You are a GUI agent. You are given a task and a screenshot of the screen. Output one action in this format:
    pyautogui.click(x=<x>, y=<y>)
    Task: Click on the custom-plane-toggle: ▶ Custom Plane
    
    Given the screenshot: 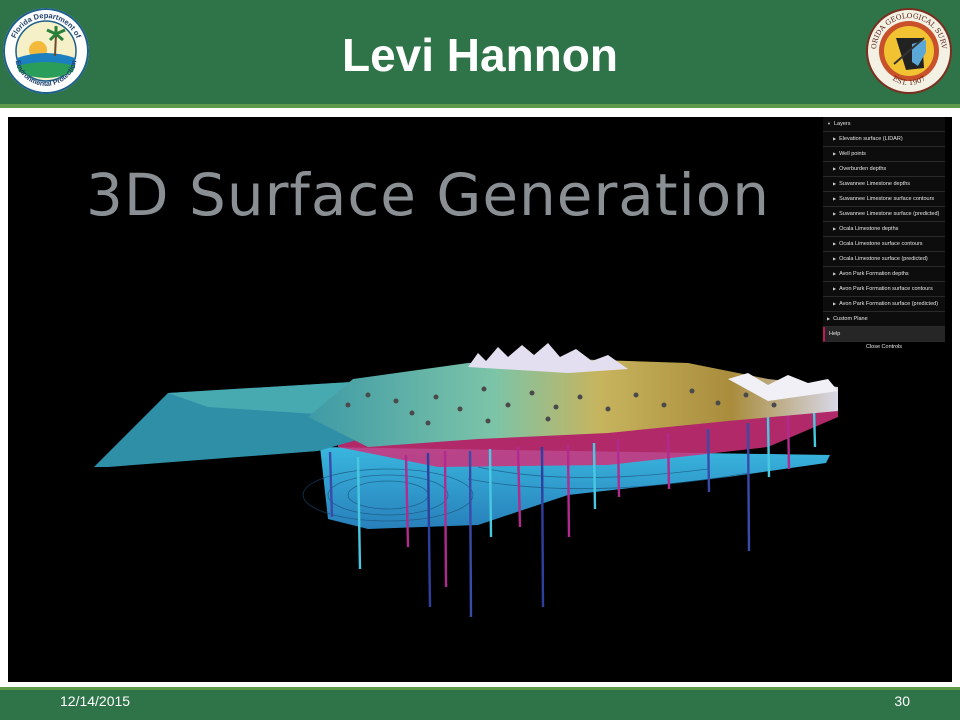 What is the action you would take?
    pyautogui.click(x=884, y=319)
    